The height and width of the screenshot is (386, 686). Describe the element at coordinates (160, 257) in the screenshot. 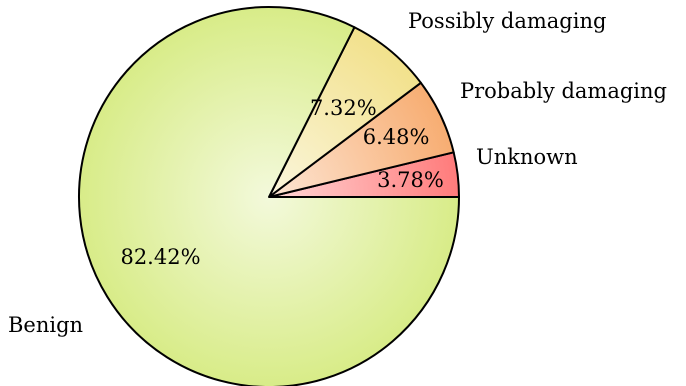

I see `pie-value-label-benign: 82.42%` at that location.